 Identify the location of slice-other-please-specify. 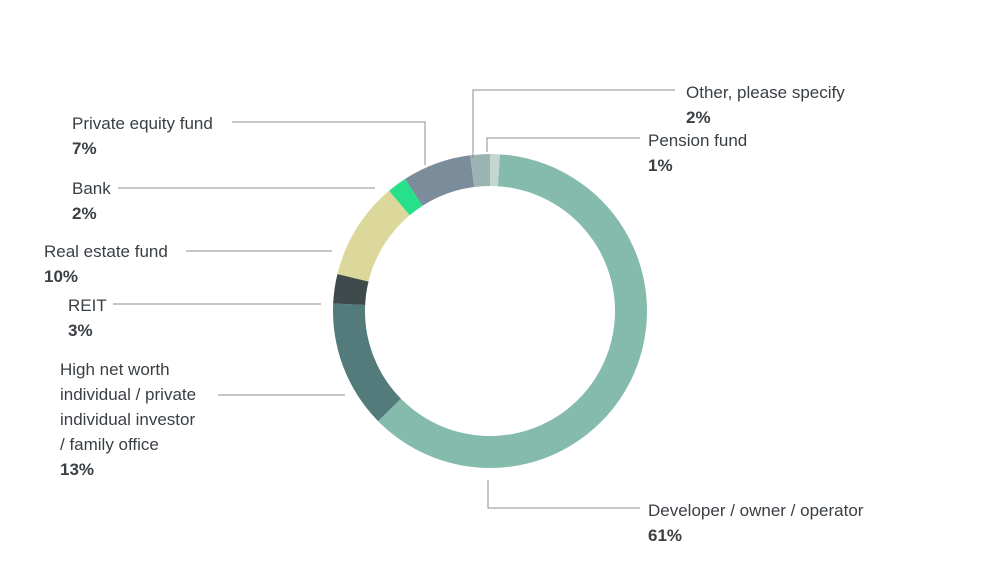
(480, 171).